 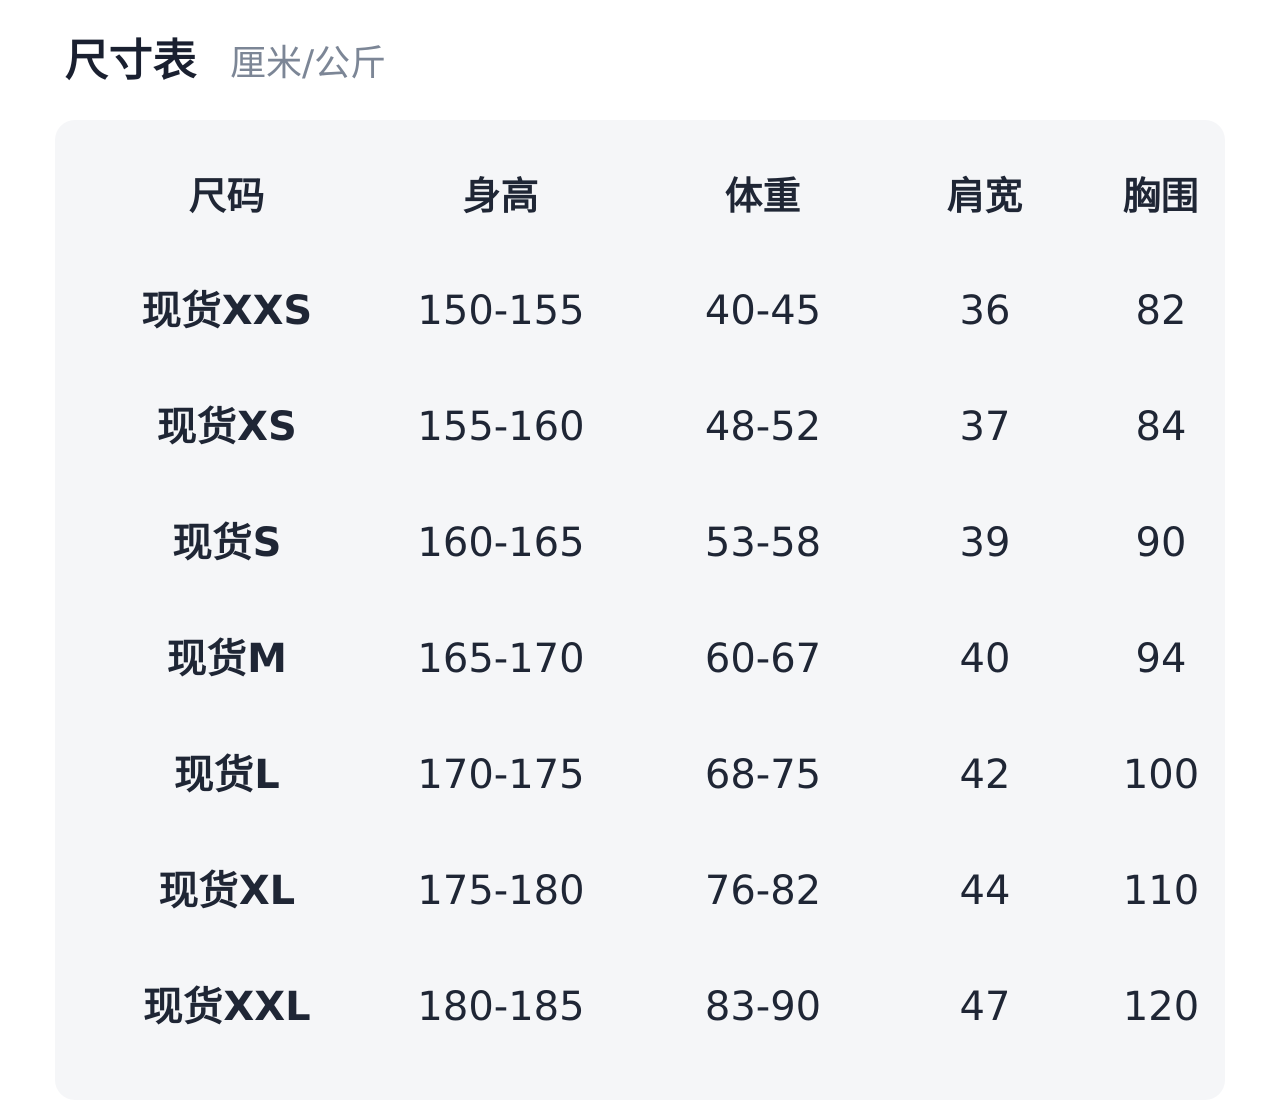 I want to click on unit-label: 厘米/公斤, so click(x=308, y=63).